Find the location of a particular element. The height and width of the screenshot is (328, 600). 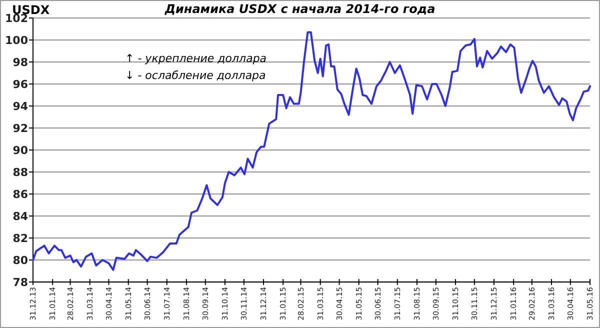

y-tick-label: 86 is located at coordinates (20, 194).